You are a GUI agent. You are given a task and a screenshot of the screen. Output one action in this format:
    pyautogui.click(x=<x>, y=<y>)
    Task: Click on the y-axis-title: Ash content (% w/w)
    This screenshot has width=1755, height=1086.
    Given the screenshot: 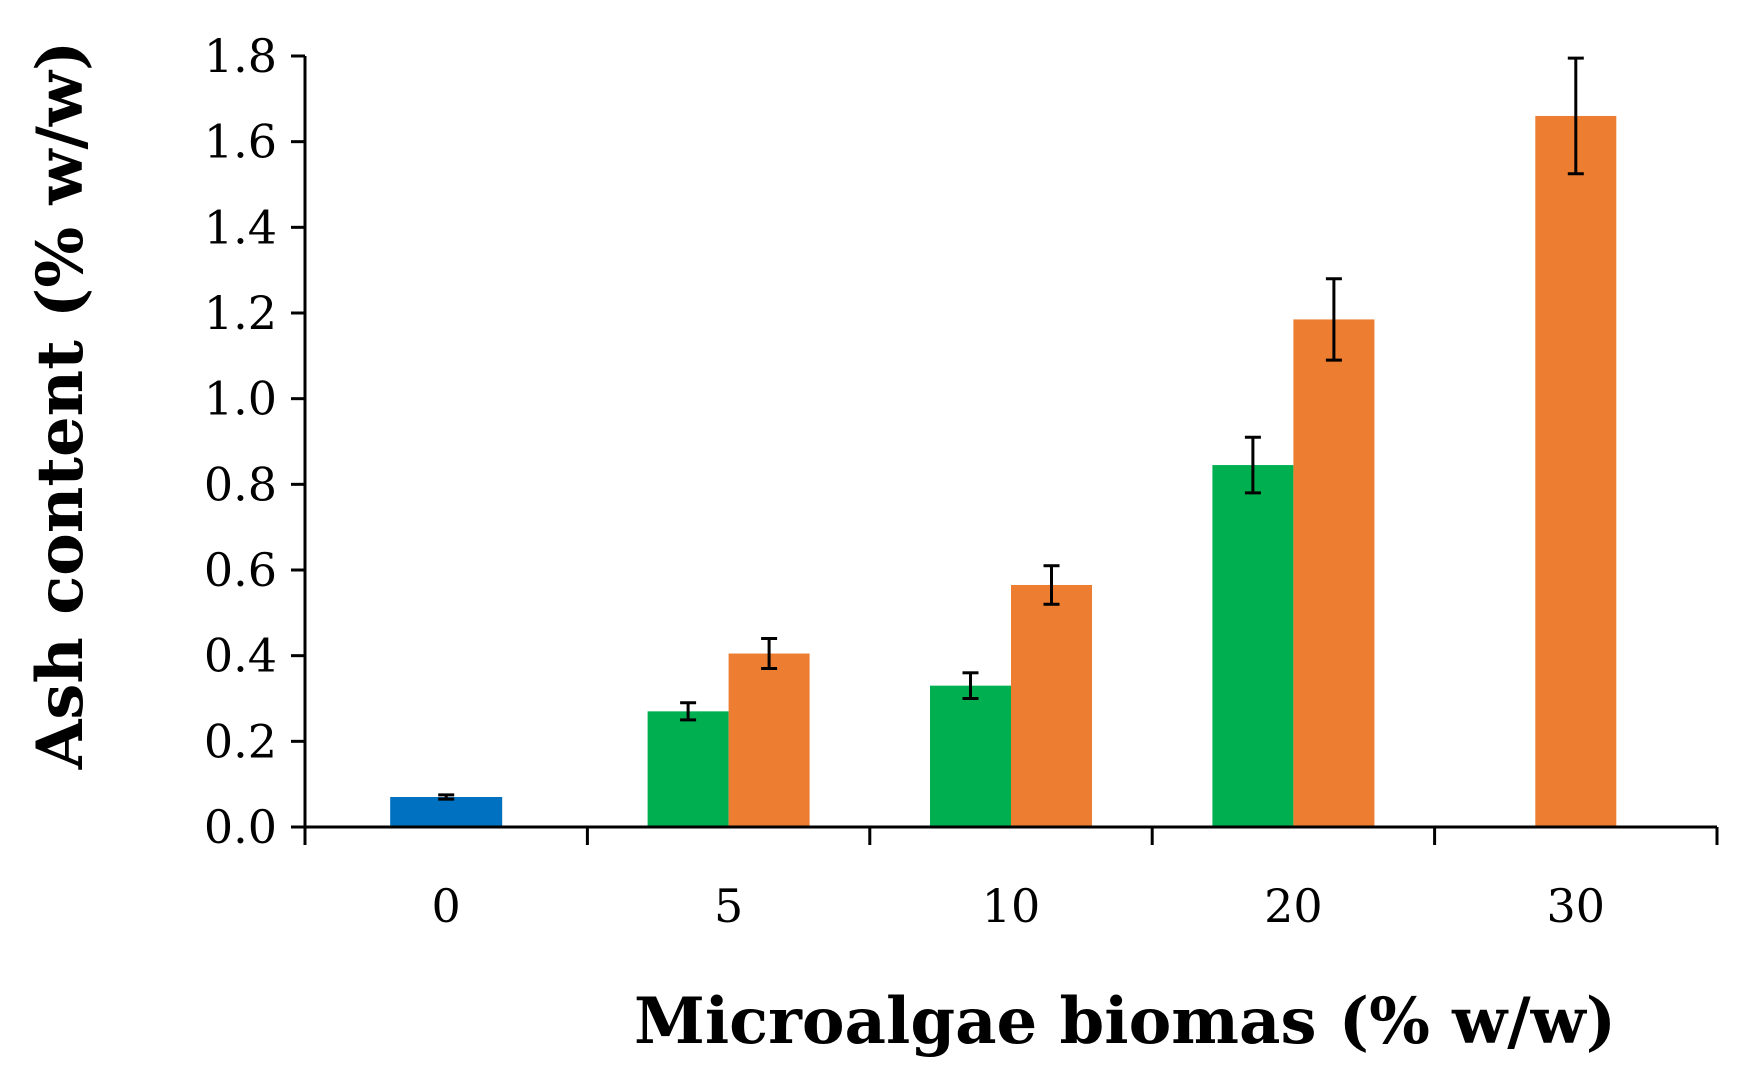 What is the action you would take?
    pyautogui.click(x=60, y=406)
    